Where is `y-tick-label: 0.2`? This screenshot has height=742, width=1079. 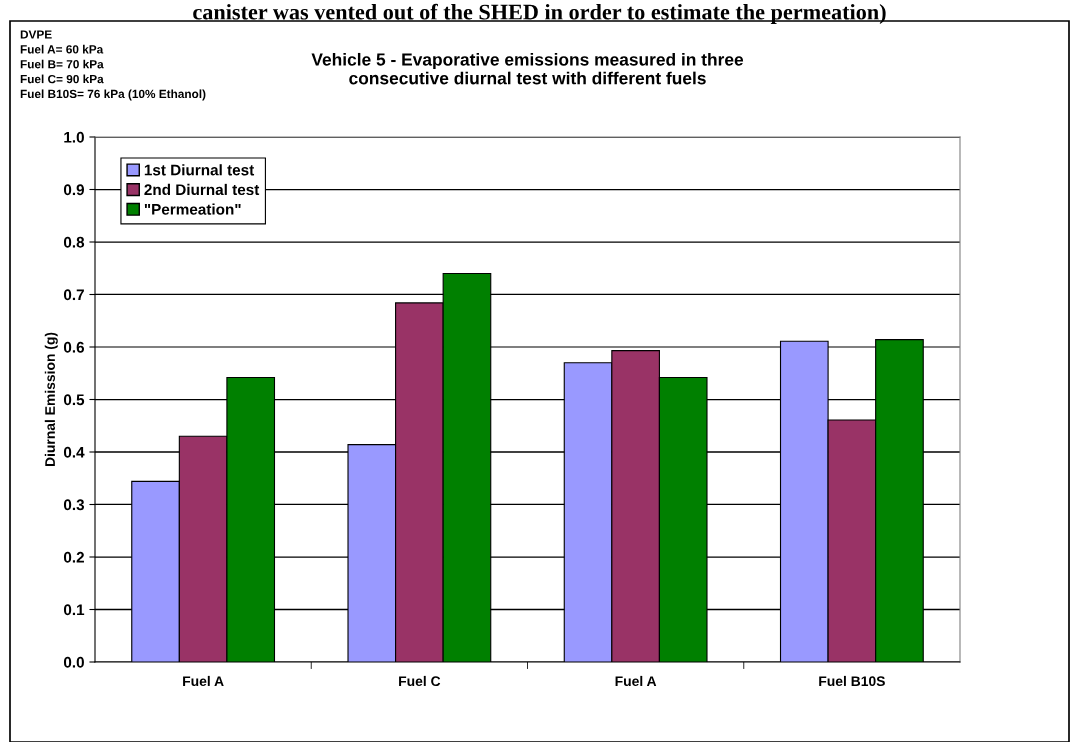 y-tick-label: 0.2 is located at coordinates (73, 557).